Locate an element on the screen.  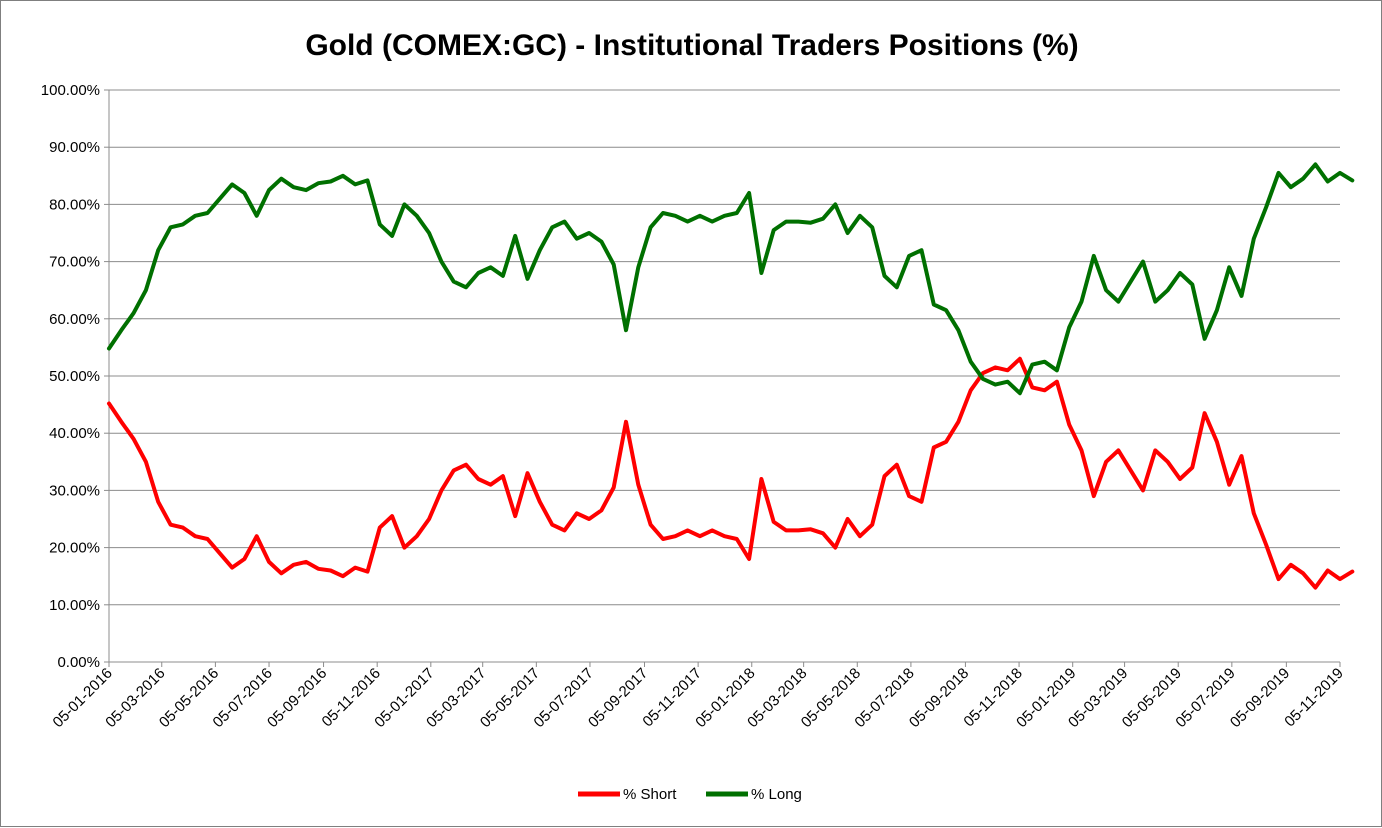
y-tick-label: 50.00% is located at coordinates (74, 376).